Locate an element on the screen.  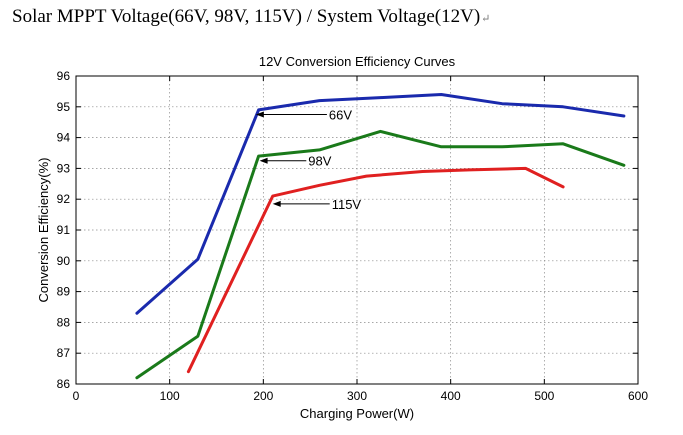
series-label-66V: 66V is located at coordinates (340, 115).